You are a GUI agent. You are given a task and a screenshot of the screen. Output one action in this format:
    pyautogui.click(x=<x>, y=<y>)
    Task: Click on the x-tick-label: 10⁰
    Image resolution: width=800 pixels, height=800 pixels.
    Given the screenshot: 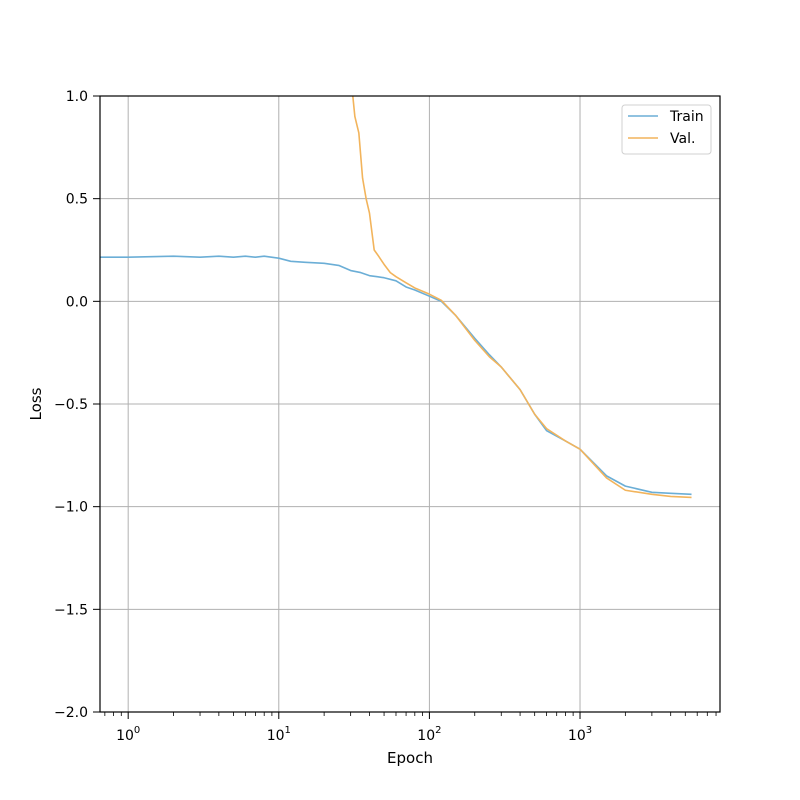 What is the action you would take?
    pyautogui.click(x=128, y=734)
    